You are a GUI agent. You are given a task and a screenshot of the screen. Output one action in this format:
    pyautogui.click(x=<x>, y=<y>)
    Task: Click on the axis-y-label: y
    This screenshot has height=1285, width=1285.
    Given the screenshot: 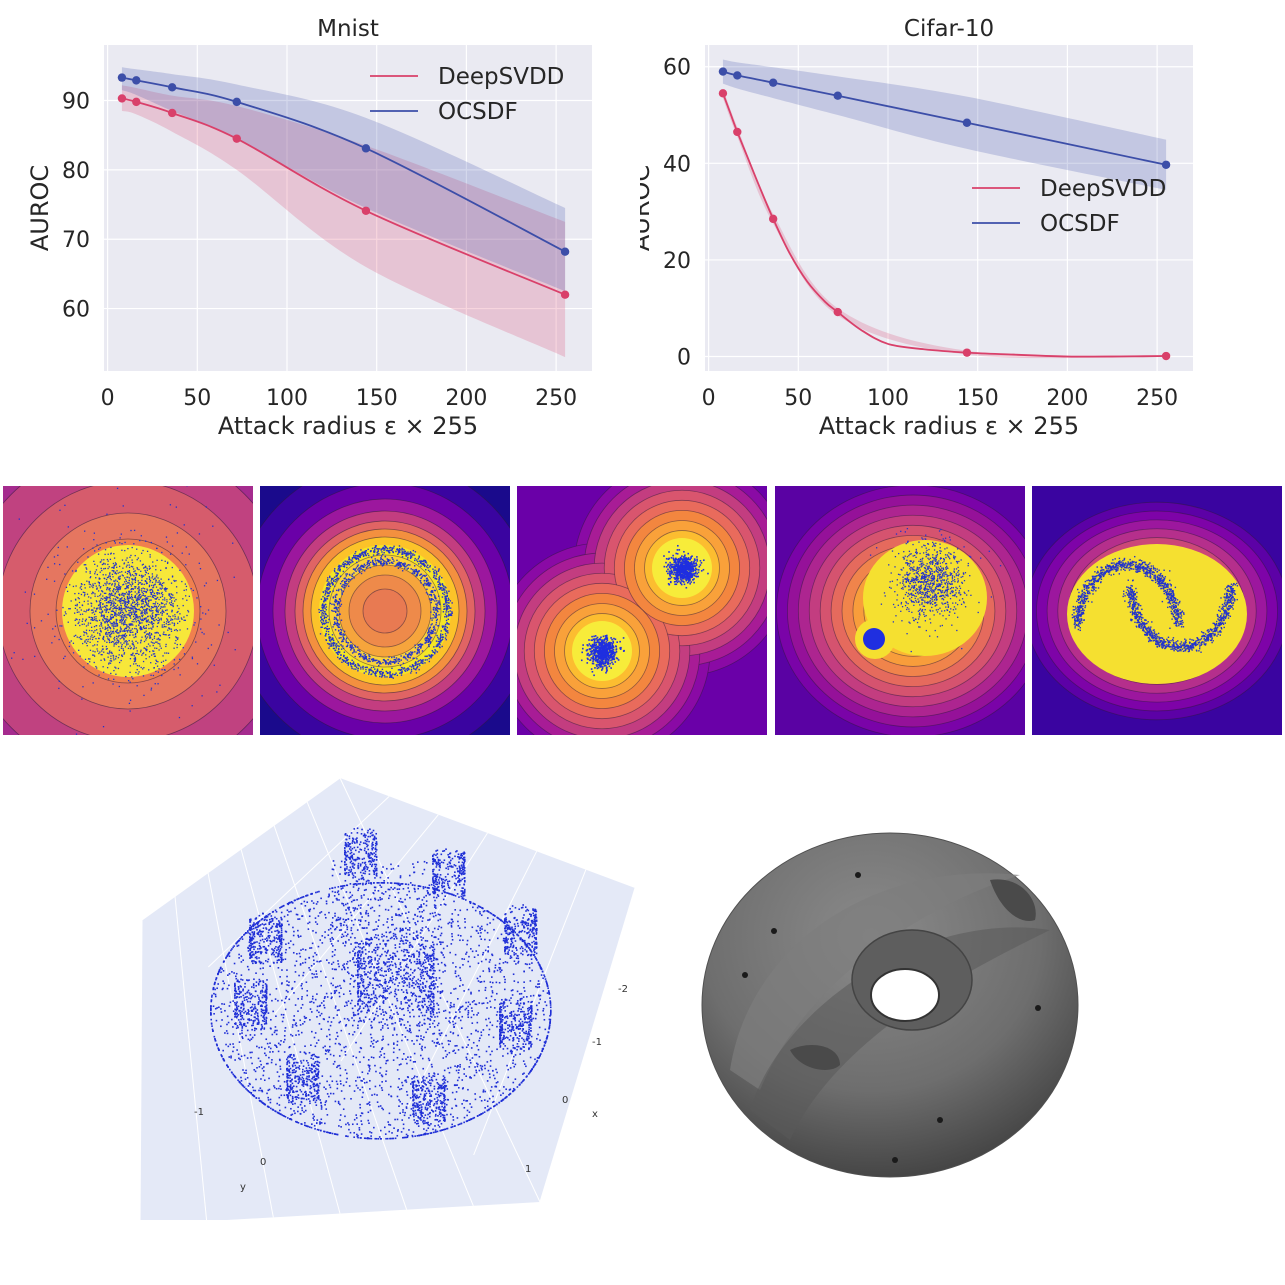 What is the action you would take?
    pyautogui.click(x=243, y=1187)
    